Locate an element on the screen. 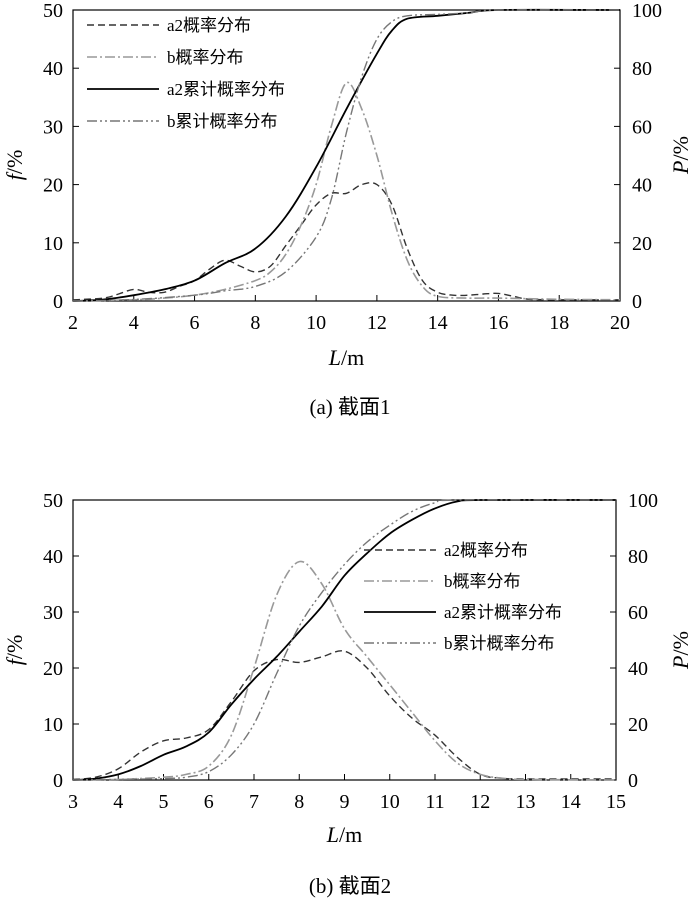 The width and height of the screenshot is (700, 907). x-tick-label: 16 is located at coordinates (498, 323).